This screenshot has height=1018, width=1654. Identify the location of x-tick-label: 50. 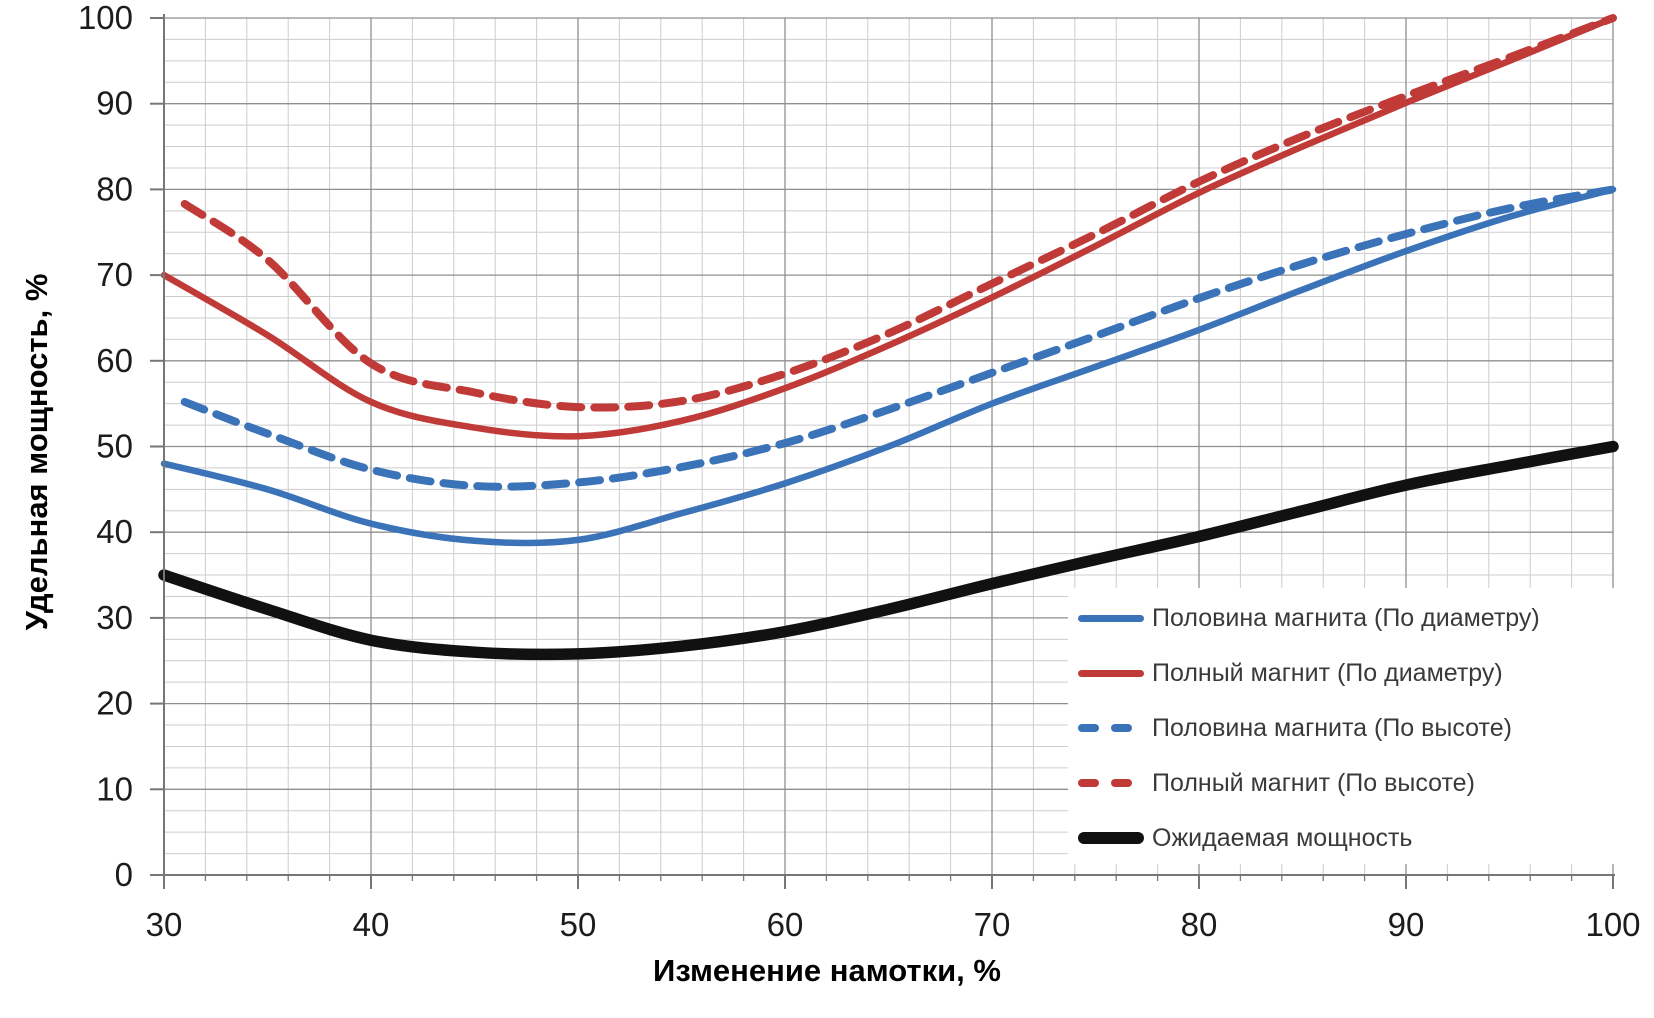
(578, 924).